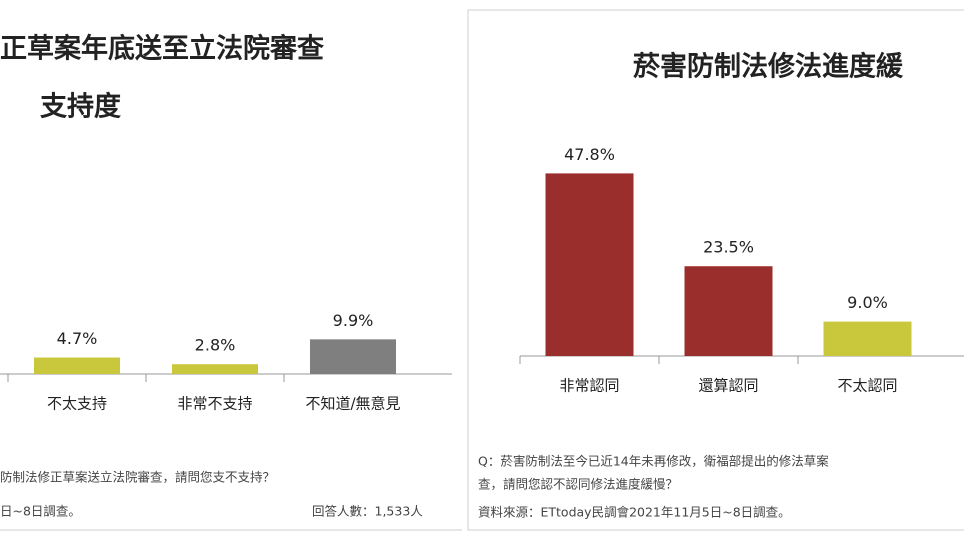 This screenshot has width=964, height=540. I want to click on category-label: 非常認同, so click(589, 386).